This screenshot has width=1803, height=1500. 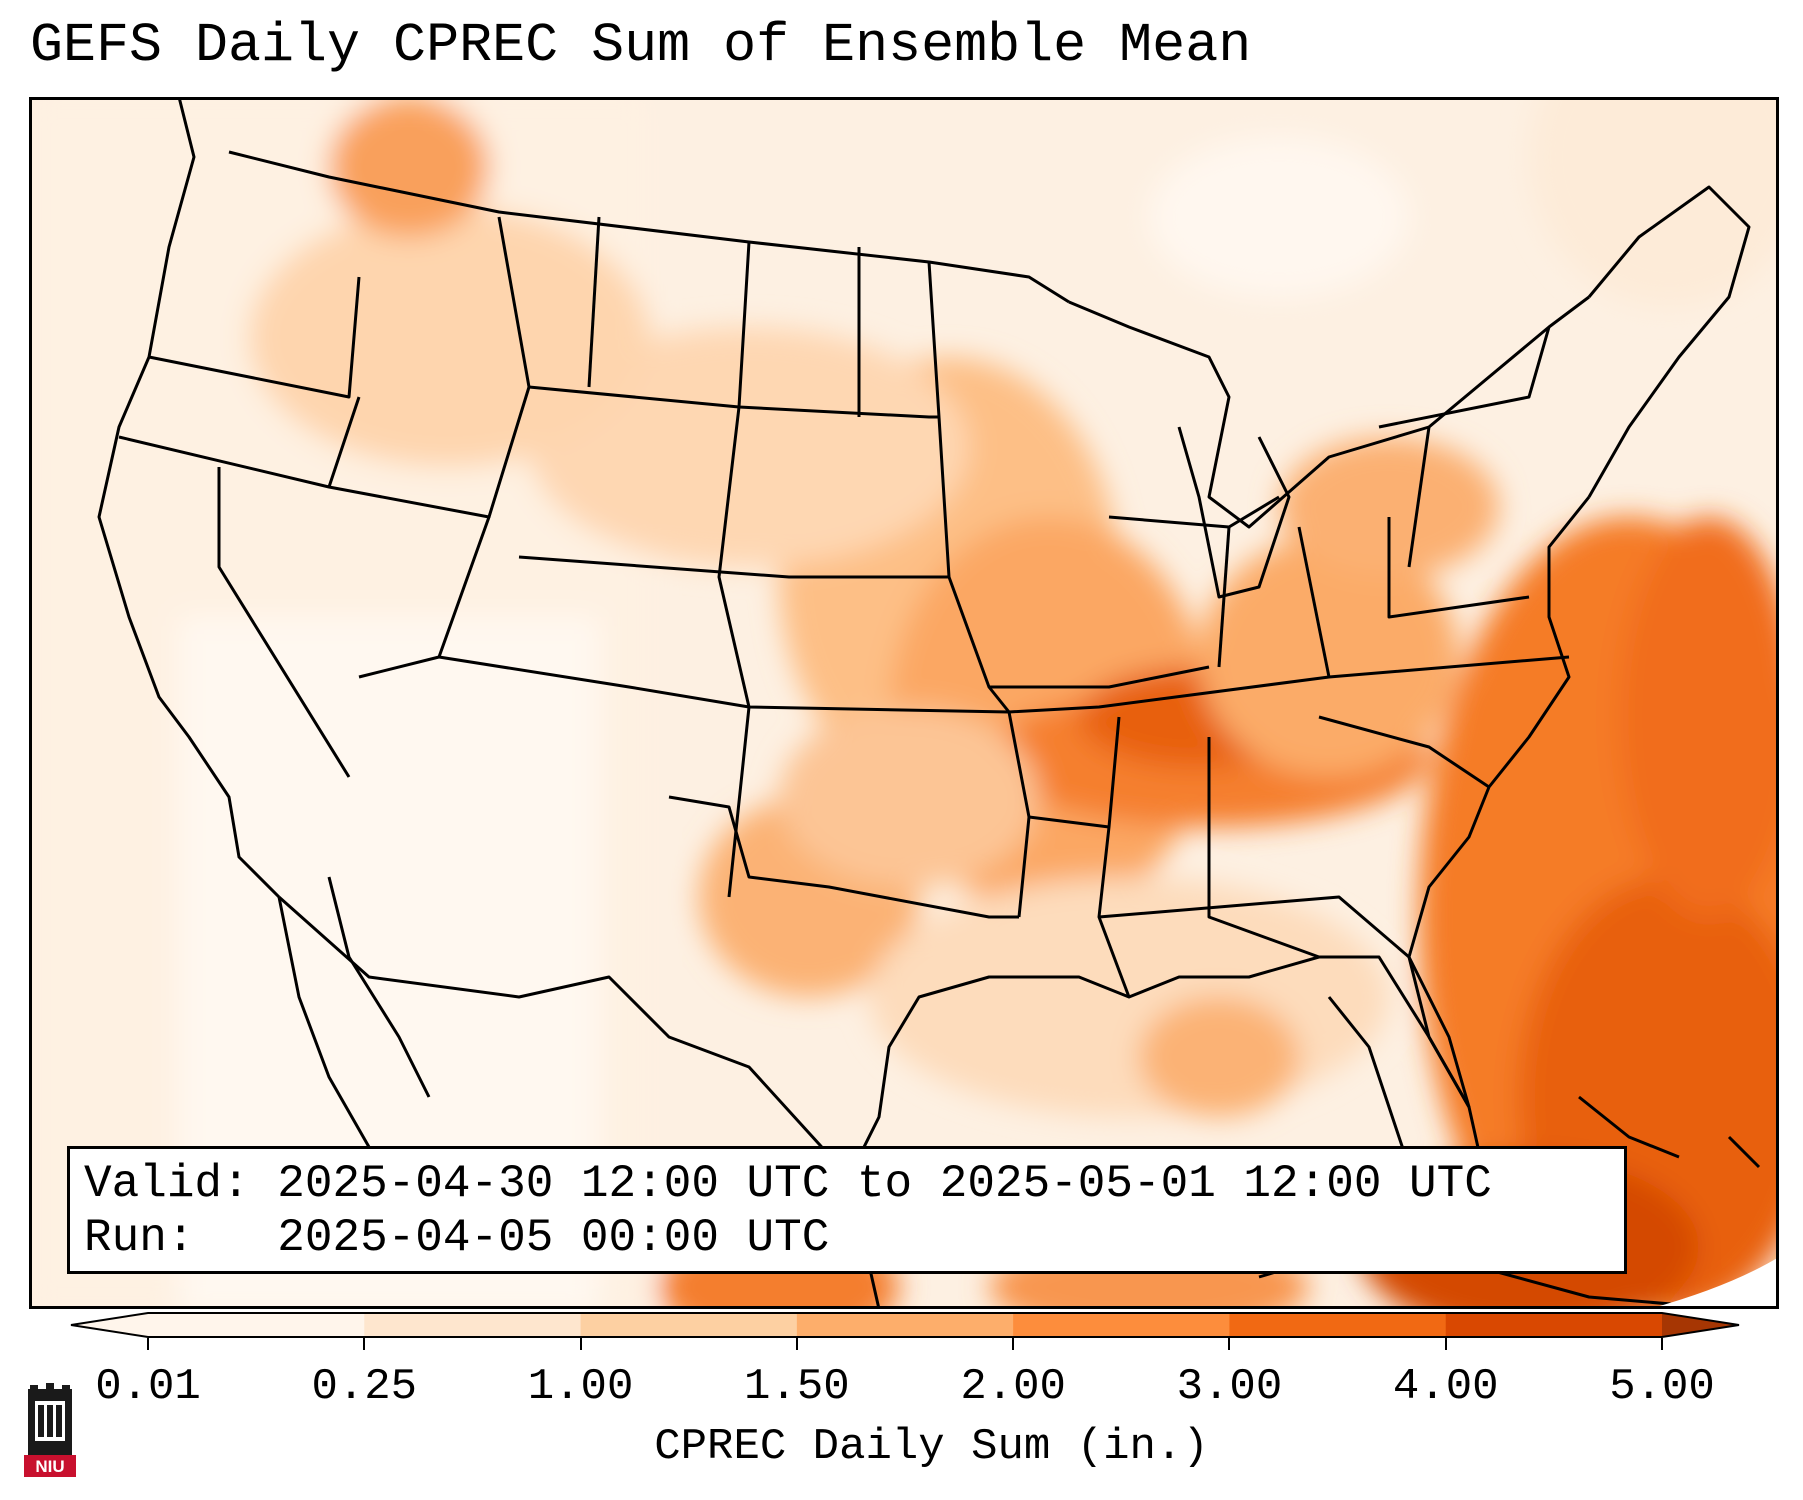 I want to click on colorbar-extend-high, so click(x=1700, y=1325).